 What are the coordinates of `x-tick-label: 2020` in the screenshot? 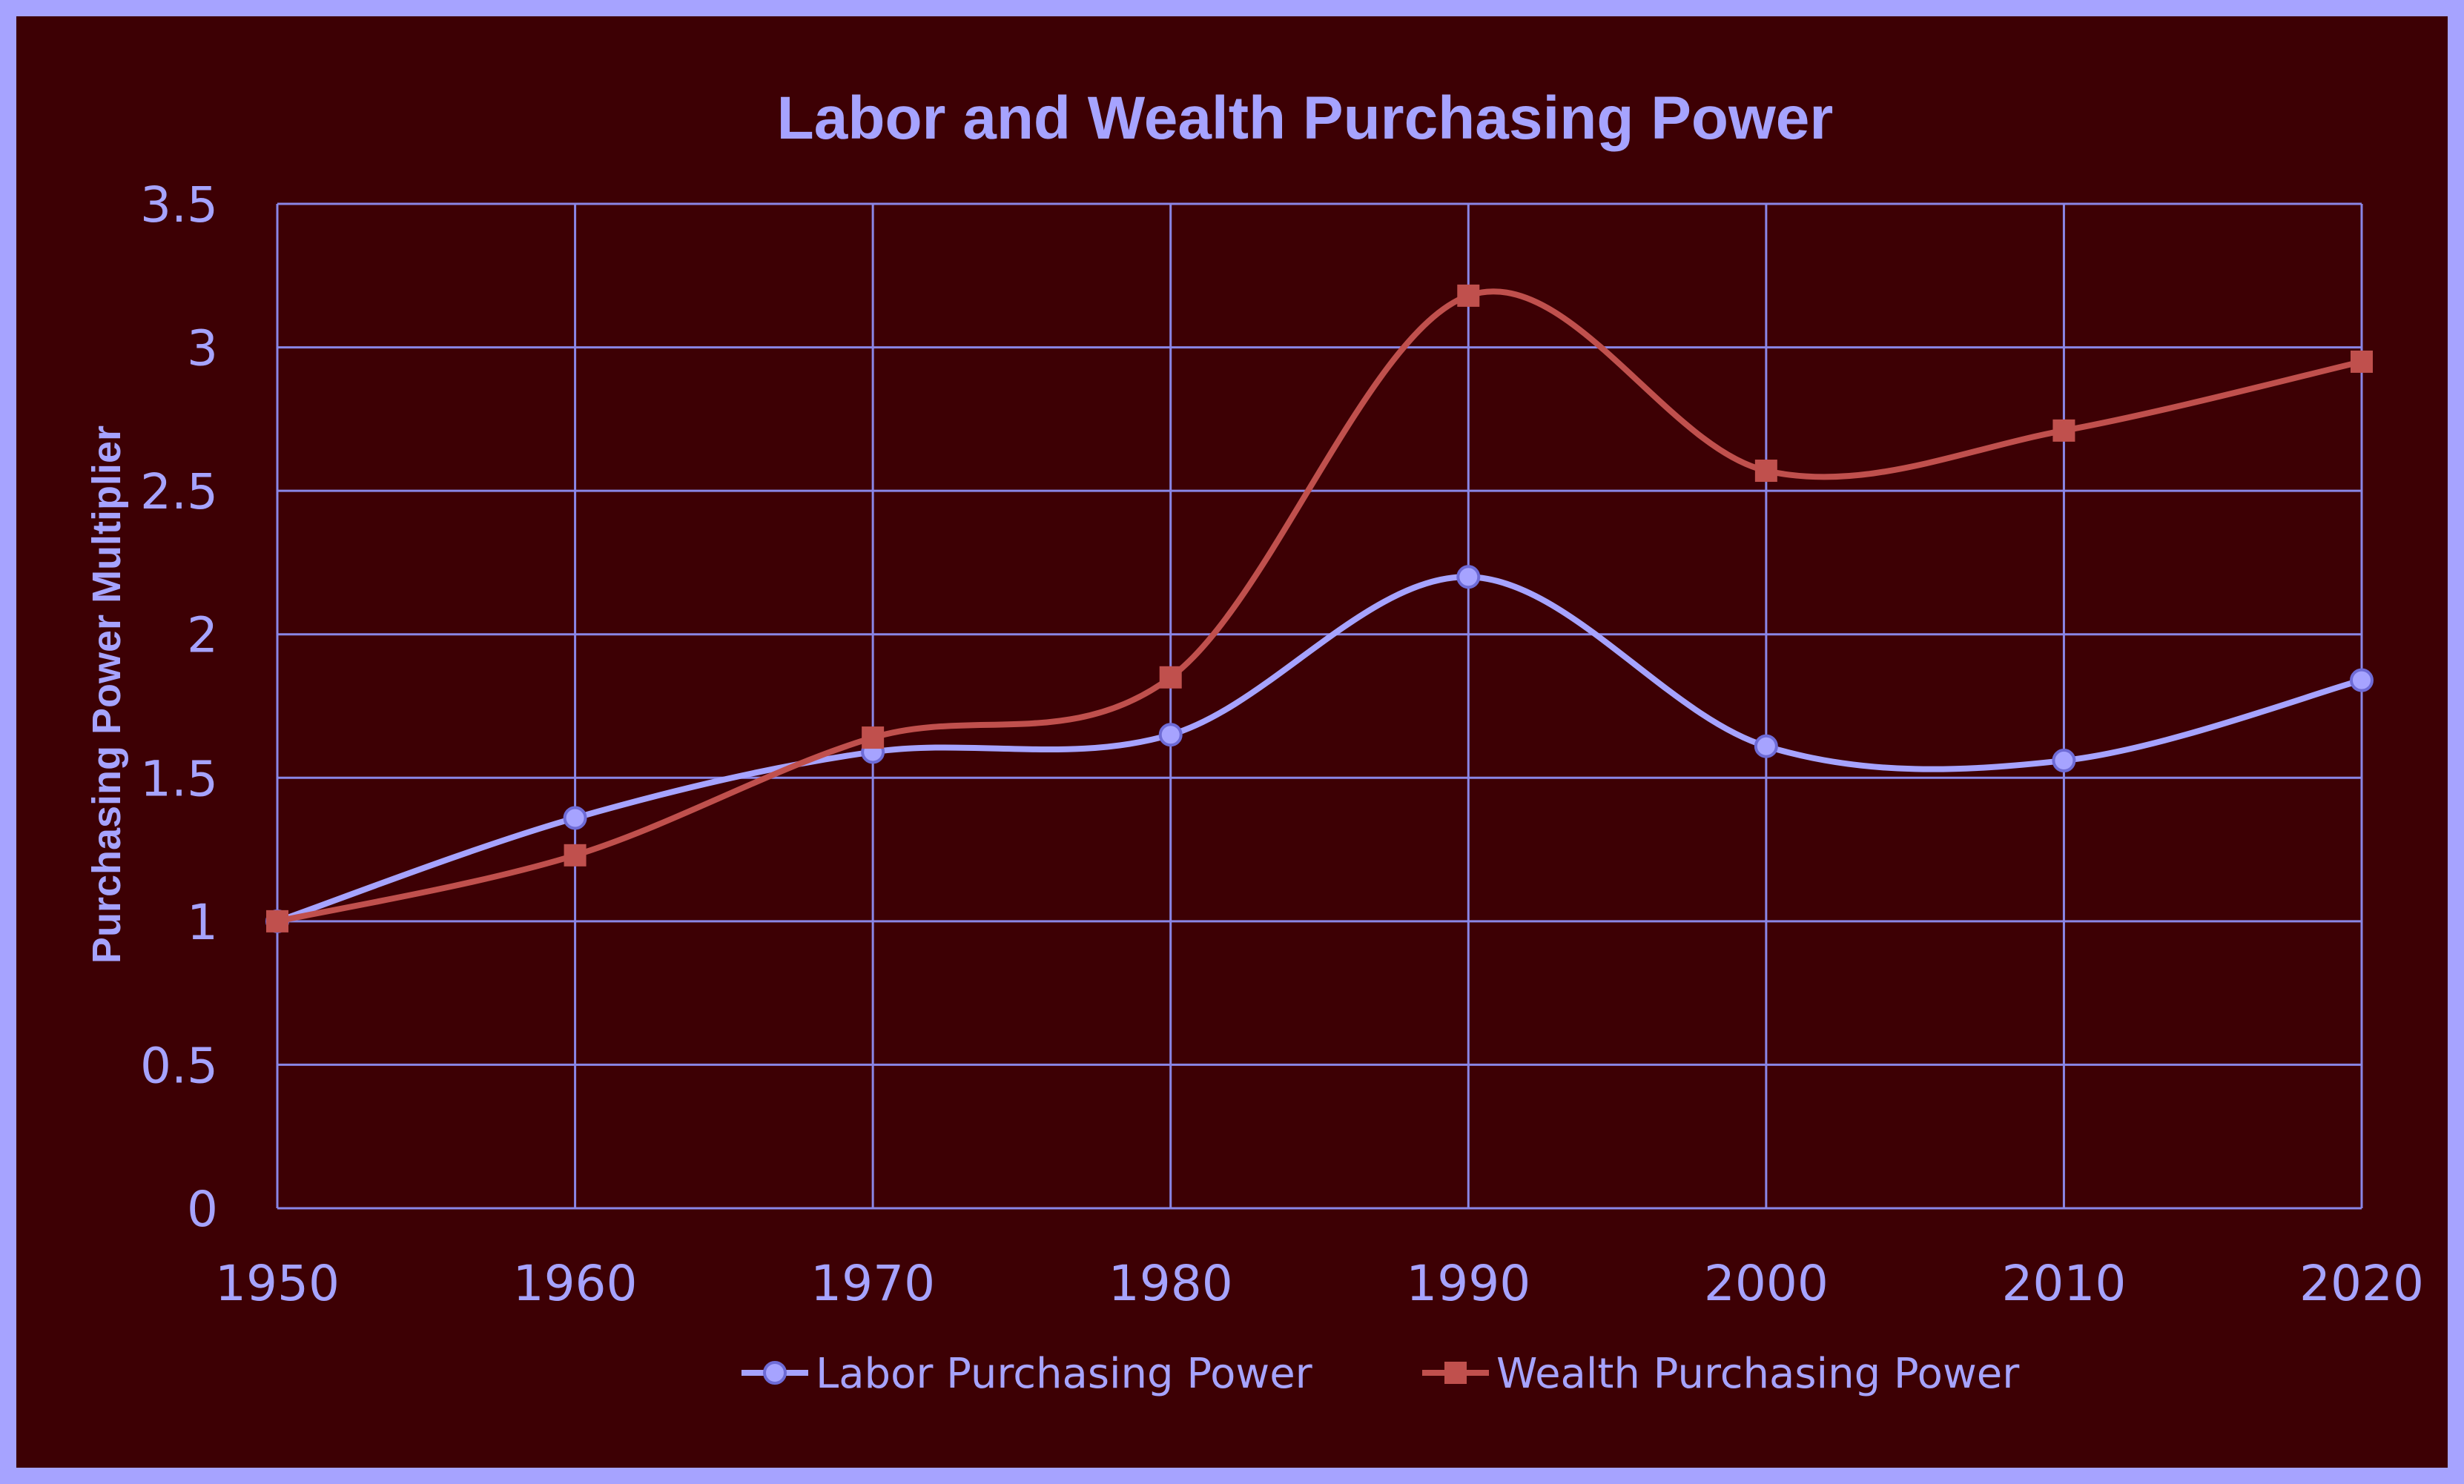 It's located at (2362, 1283).